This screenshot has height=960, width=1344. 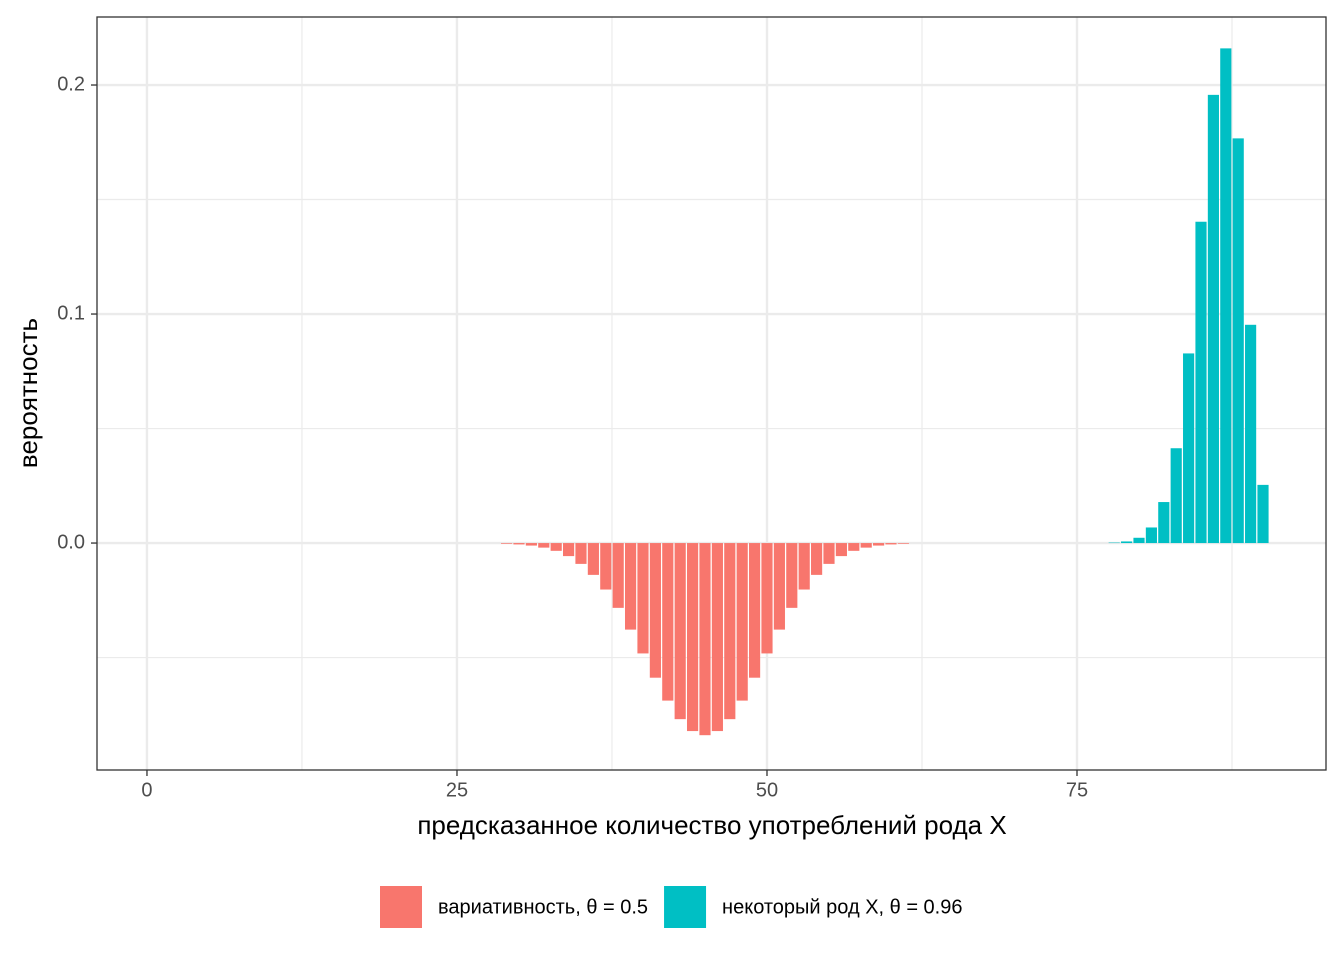 I want to click on y-tick-label: 0.1, so click(x=71, y=313).